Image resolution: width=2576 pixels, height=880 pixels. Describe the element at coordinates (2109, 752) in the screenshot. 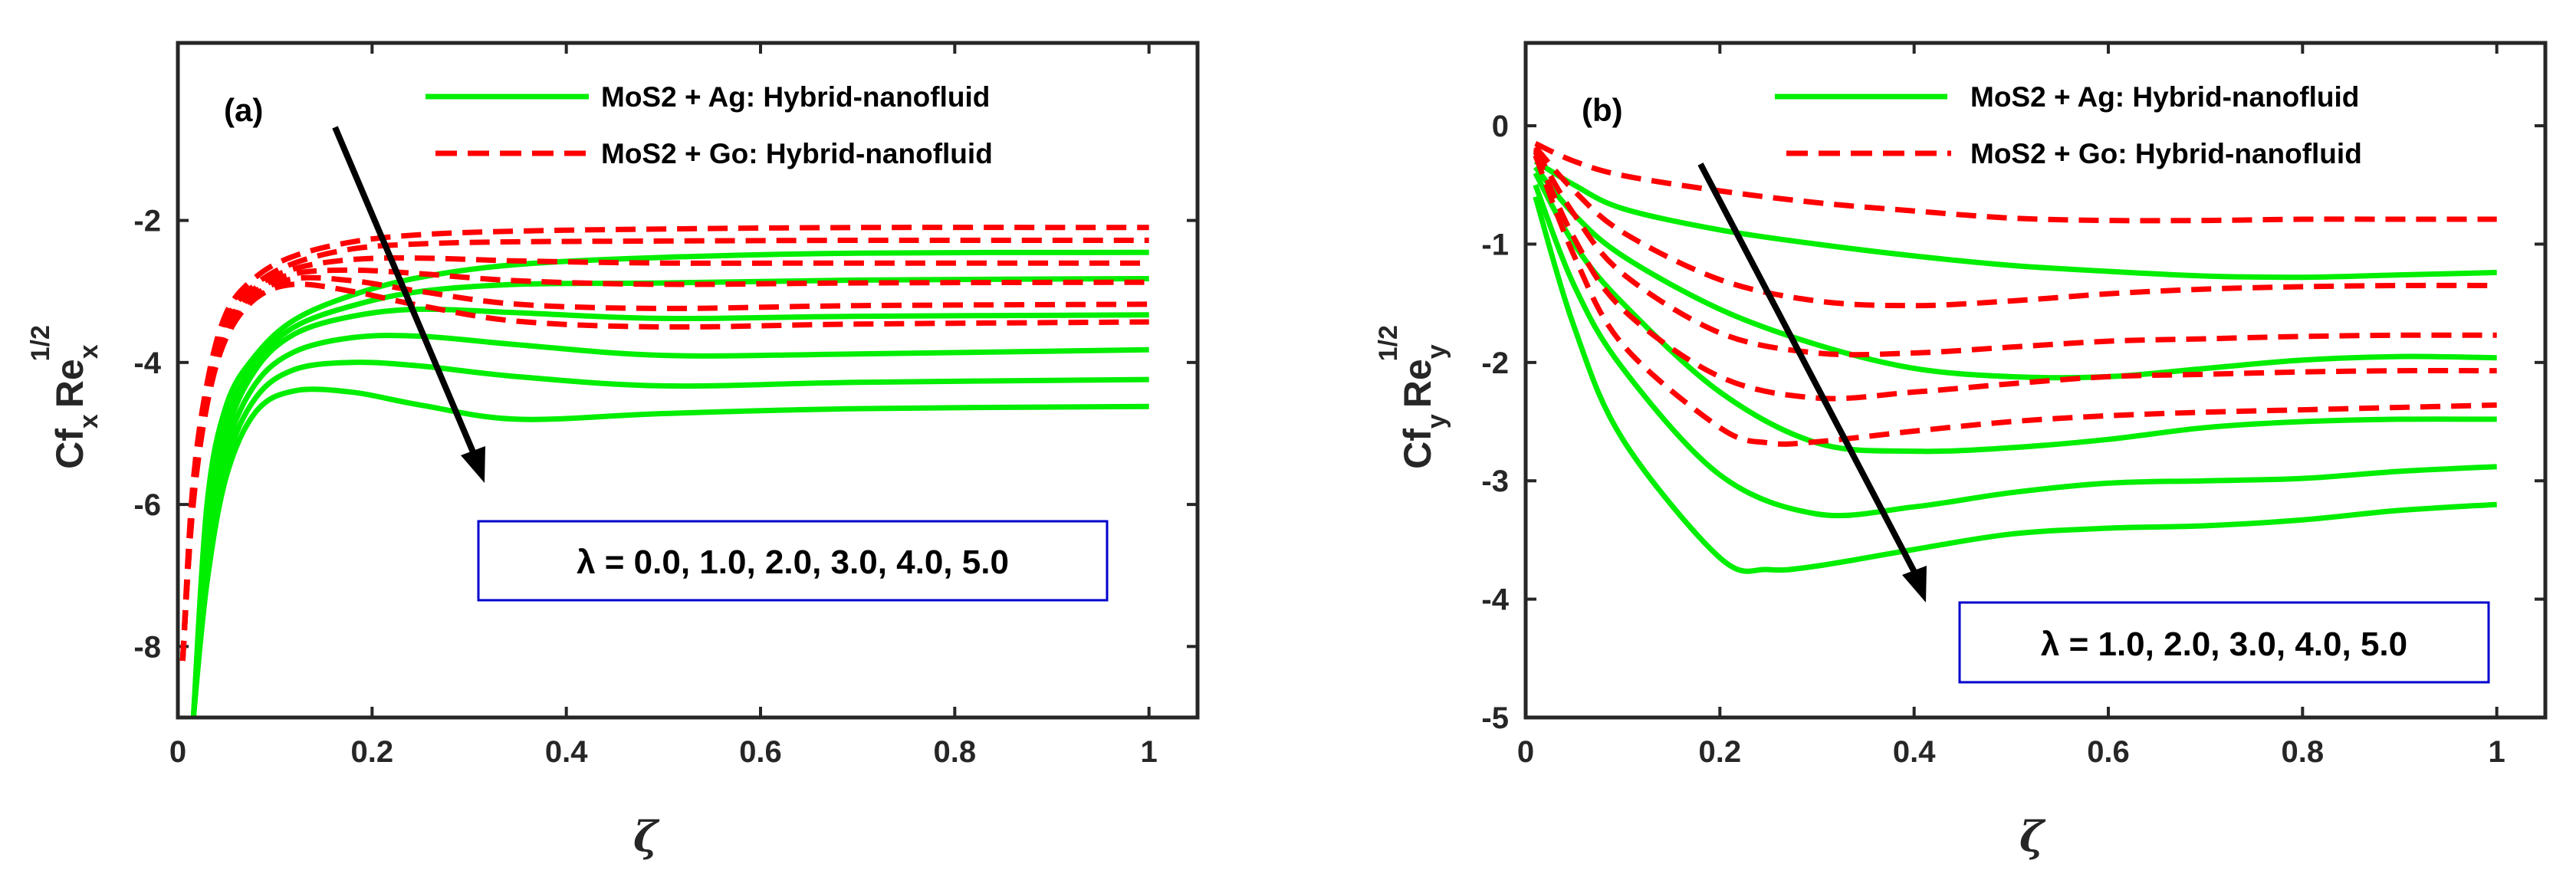

I see `panel-b-xtick-label: 0.6` at that location.